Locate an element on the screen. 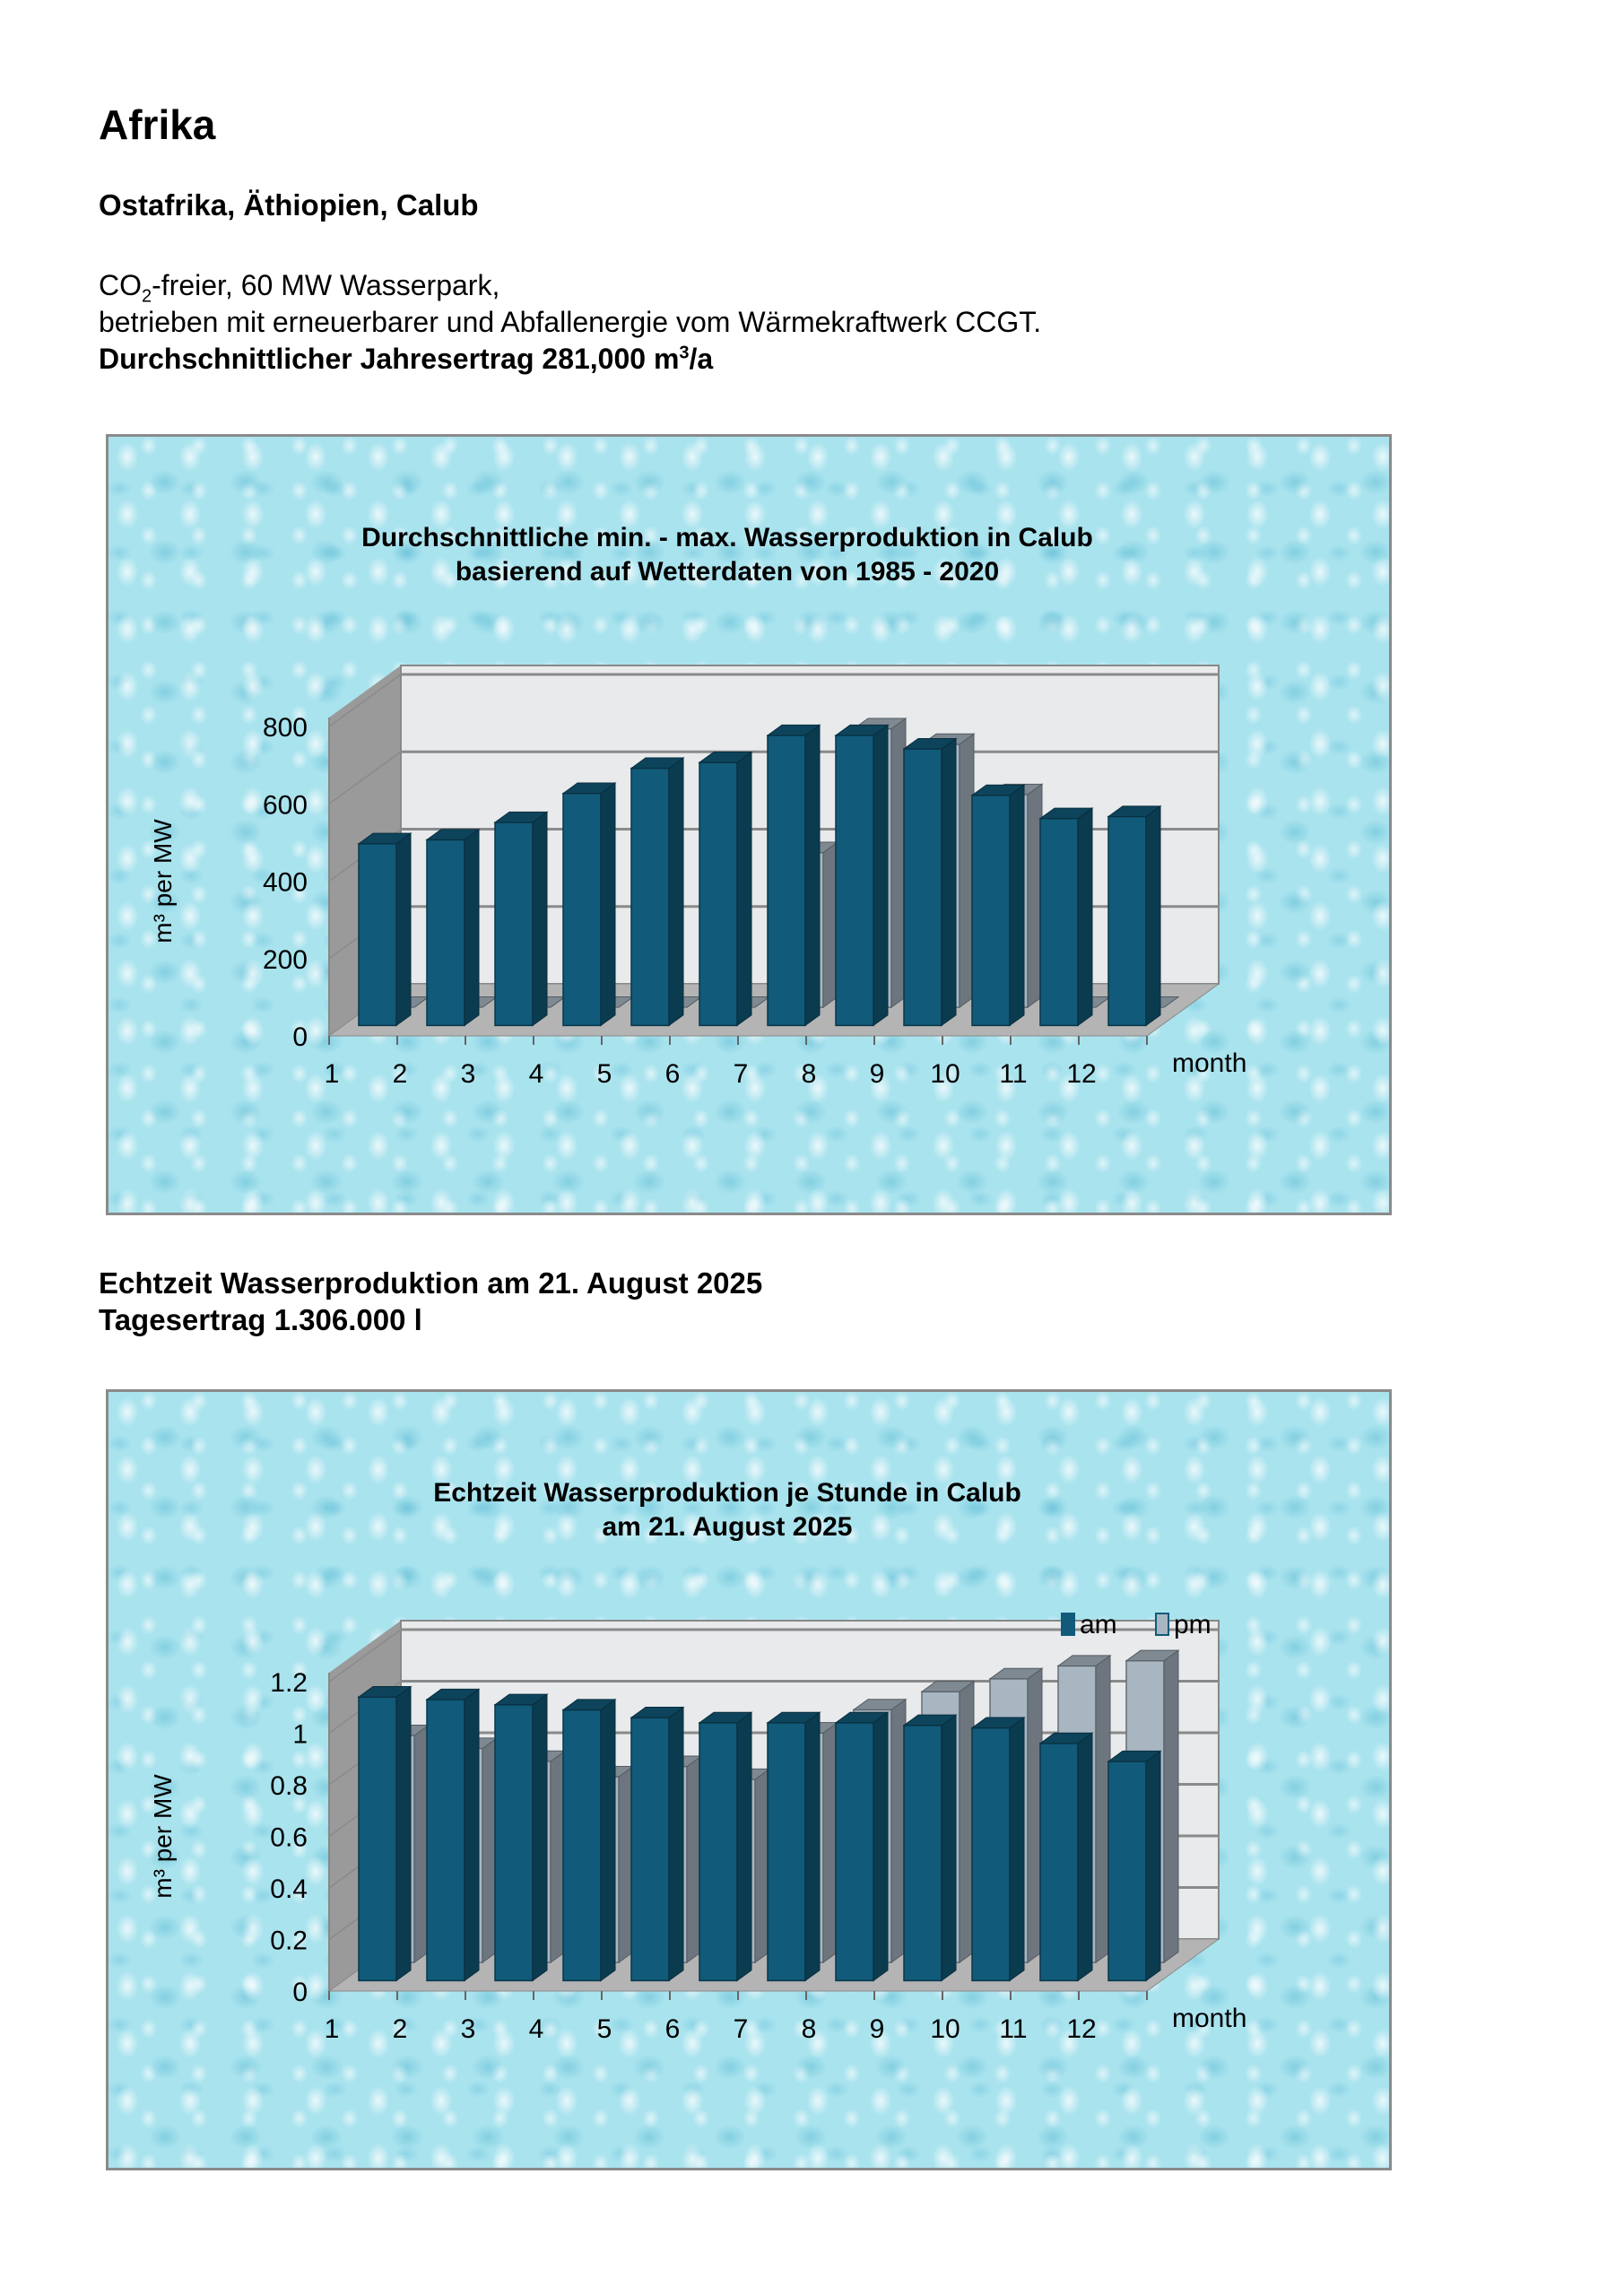 This screenshot has width=1624, height=2296. annual-yield-unit: /a is located at coordinates (701, 359).